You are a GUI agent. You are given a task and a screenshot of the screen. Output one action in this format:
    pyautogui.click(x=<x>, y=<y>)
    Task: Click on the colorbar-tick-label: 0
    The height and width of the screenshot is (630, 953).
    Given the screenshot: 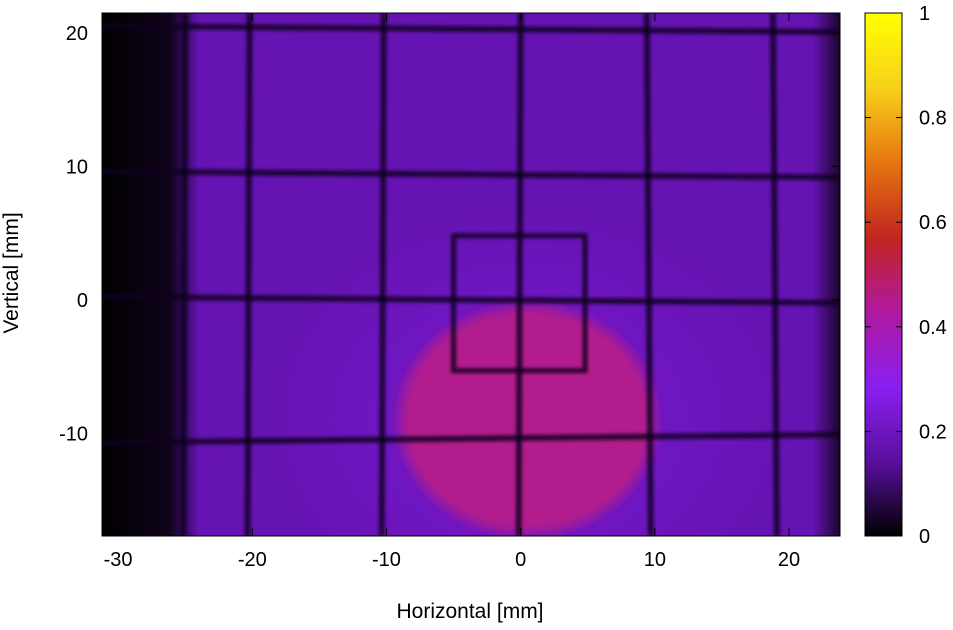 What is the action you would take?
    pyautogui.click(x=924, y=537)
    